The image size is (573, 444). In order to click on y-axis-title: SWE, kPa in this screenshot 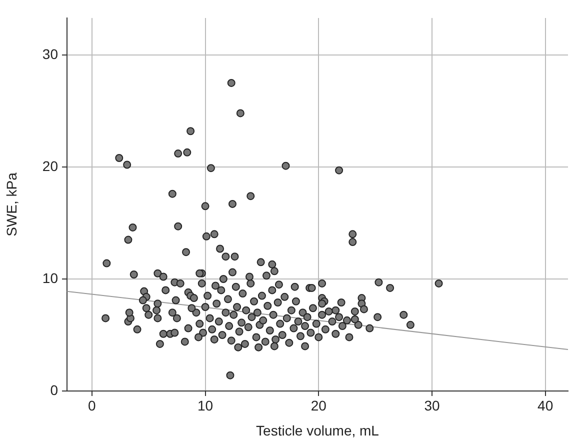, I will do `click(11, 204)`.